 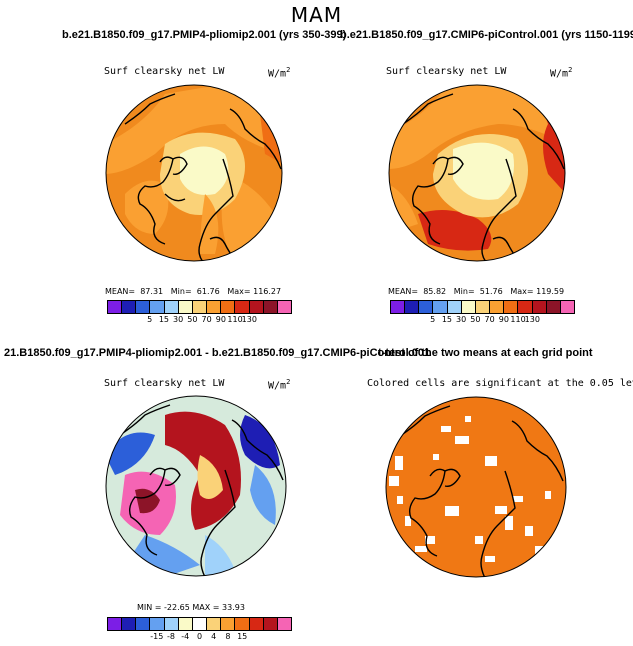 What do you see at coordinates (194, 173) in the screenshot?
I see `panel-1-polar-map` at bounding box center [194, 173].